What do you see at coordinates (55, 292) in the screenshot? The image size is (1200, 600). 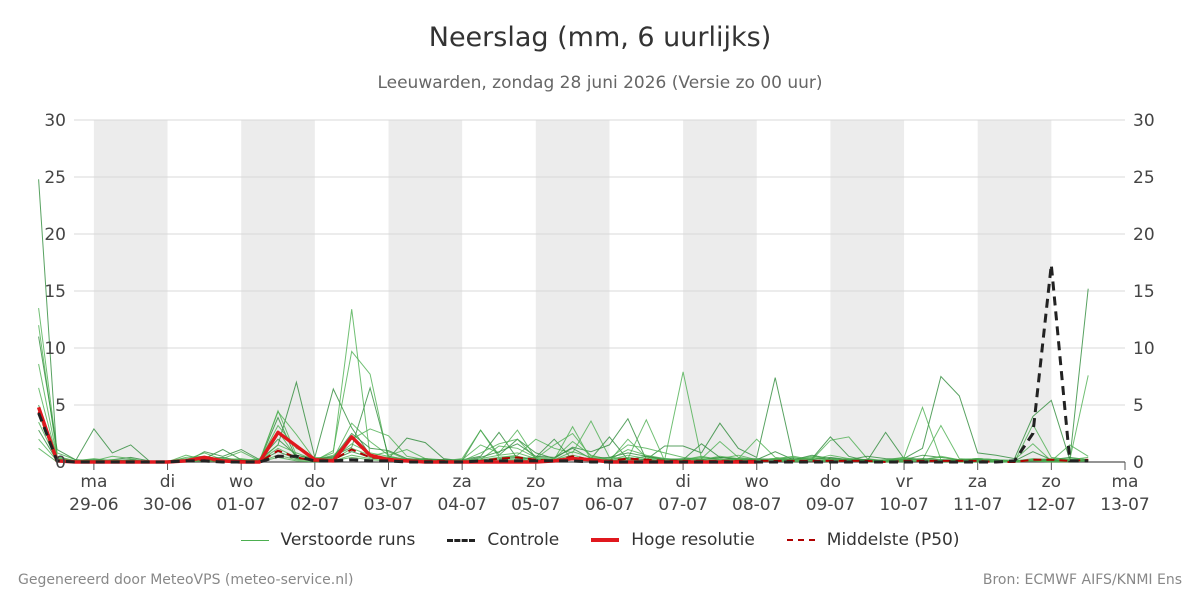 I see `y-tick-label-left: 15` at bounding box center [55, 292].